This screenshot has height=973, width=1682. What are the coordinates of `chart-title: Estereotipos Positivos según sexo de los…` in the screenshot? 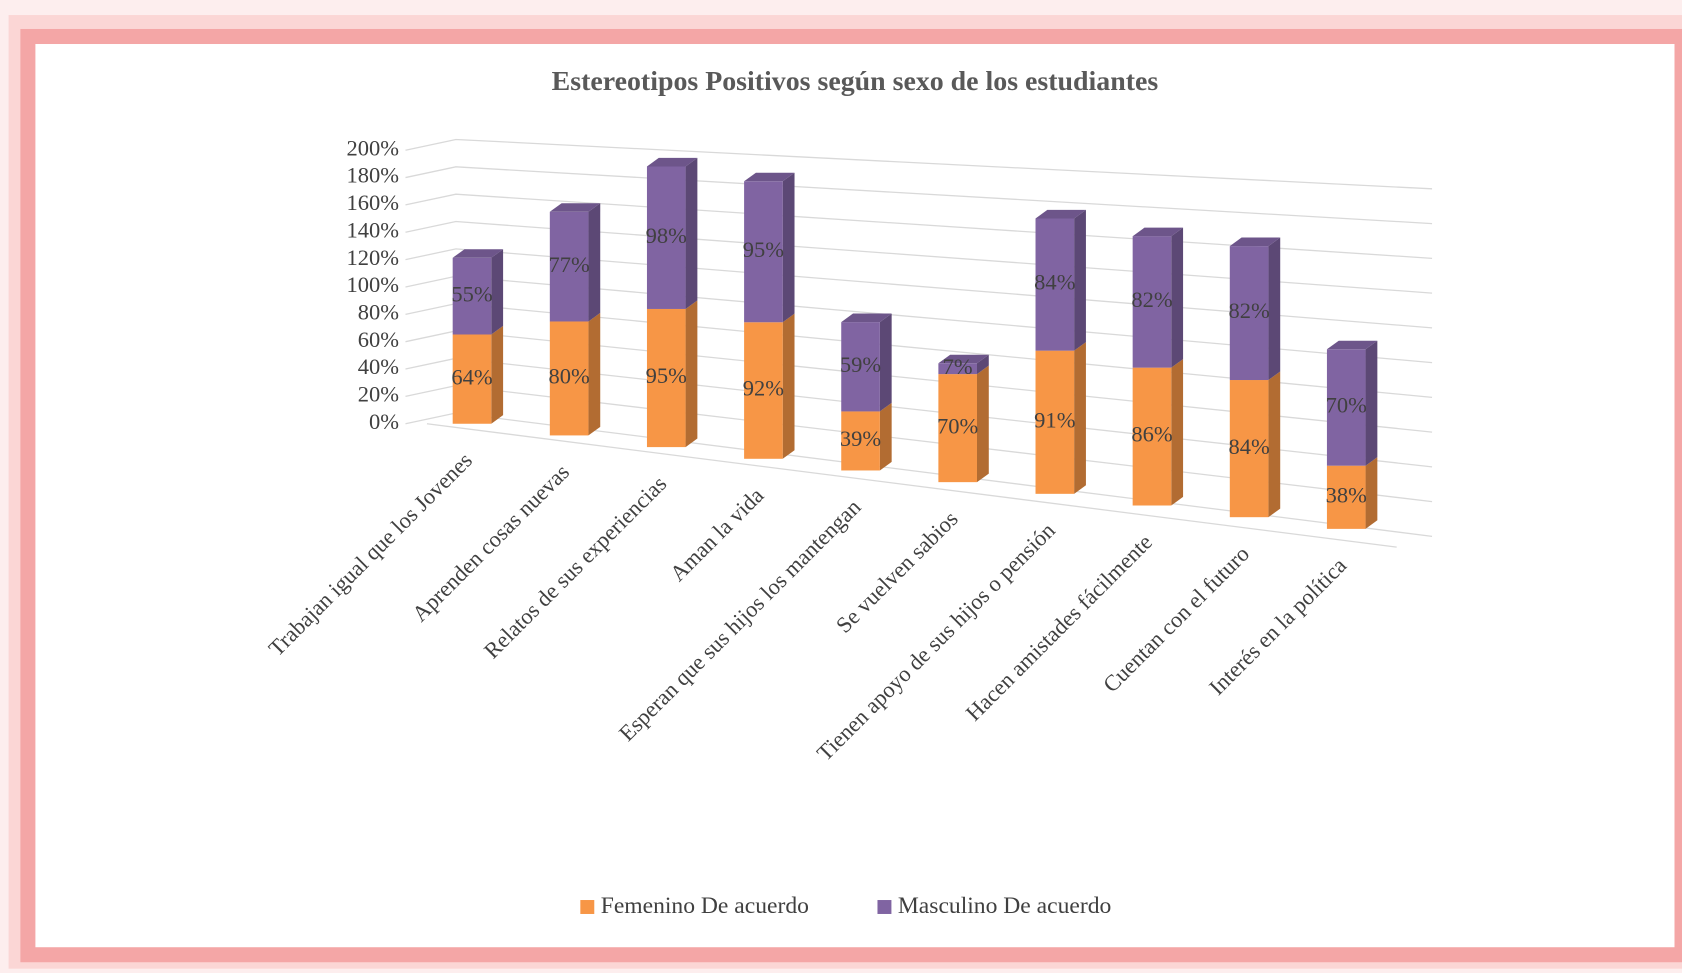 It's located at (855, 81).